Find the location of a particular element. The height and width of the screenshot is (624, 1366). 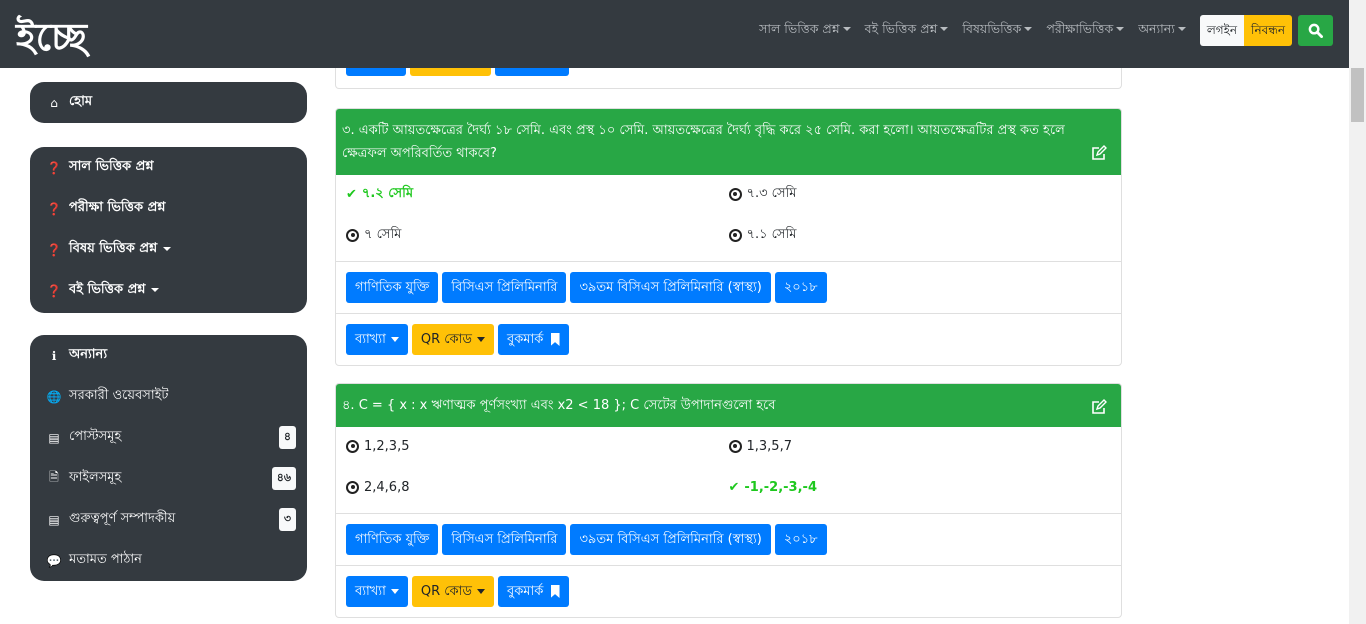

sidebar-item-label: পোস্টসমূহ is located at coordinates (95, 436).